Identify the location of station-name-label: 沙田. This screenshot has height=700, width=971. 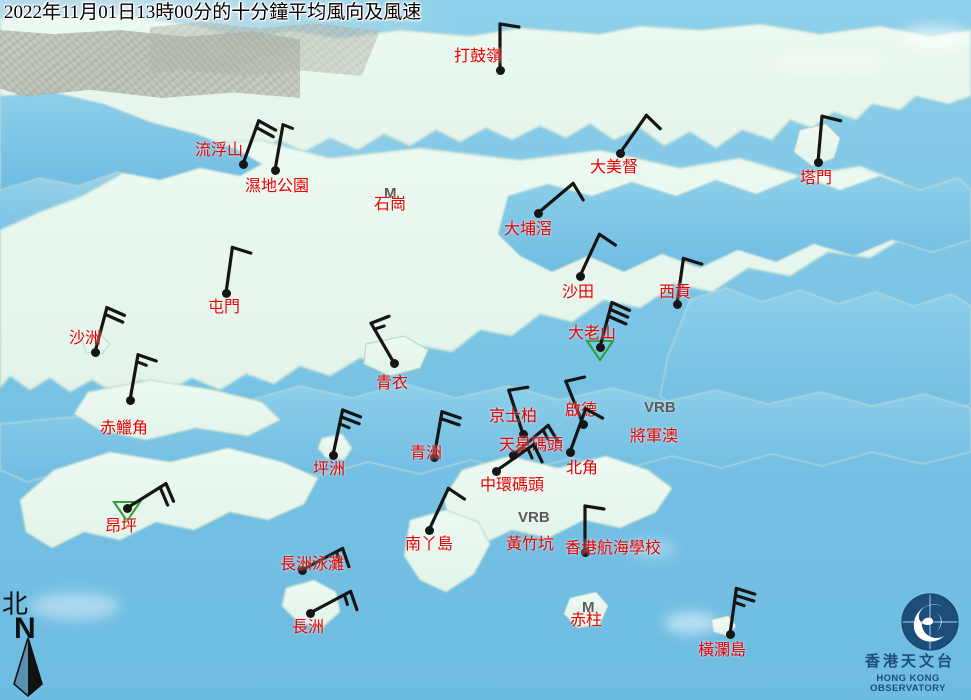
(578, 292).